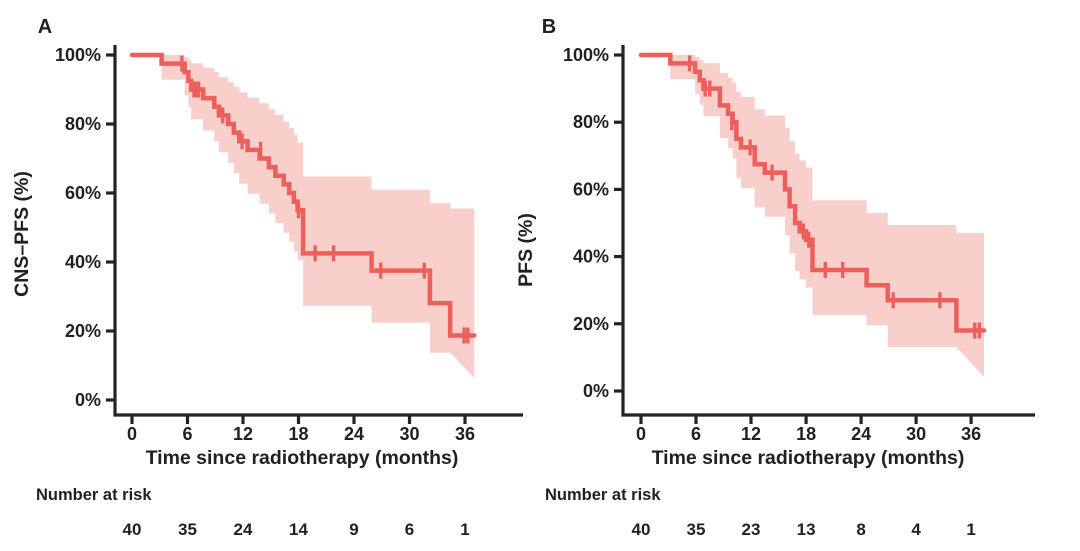 This screenshot has width=1080, height=551. I want to click on panel-b-letter: B, so click(549, 27).